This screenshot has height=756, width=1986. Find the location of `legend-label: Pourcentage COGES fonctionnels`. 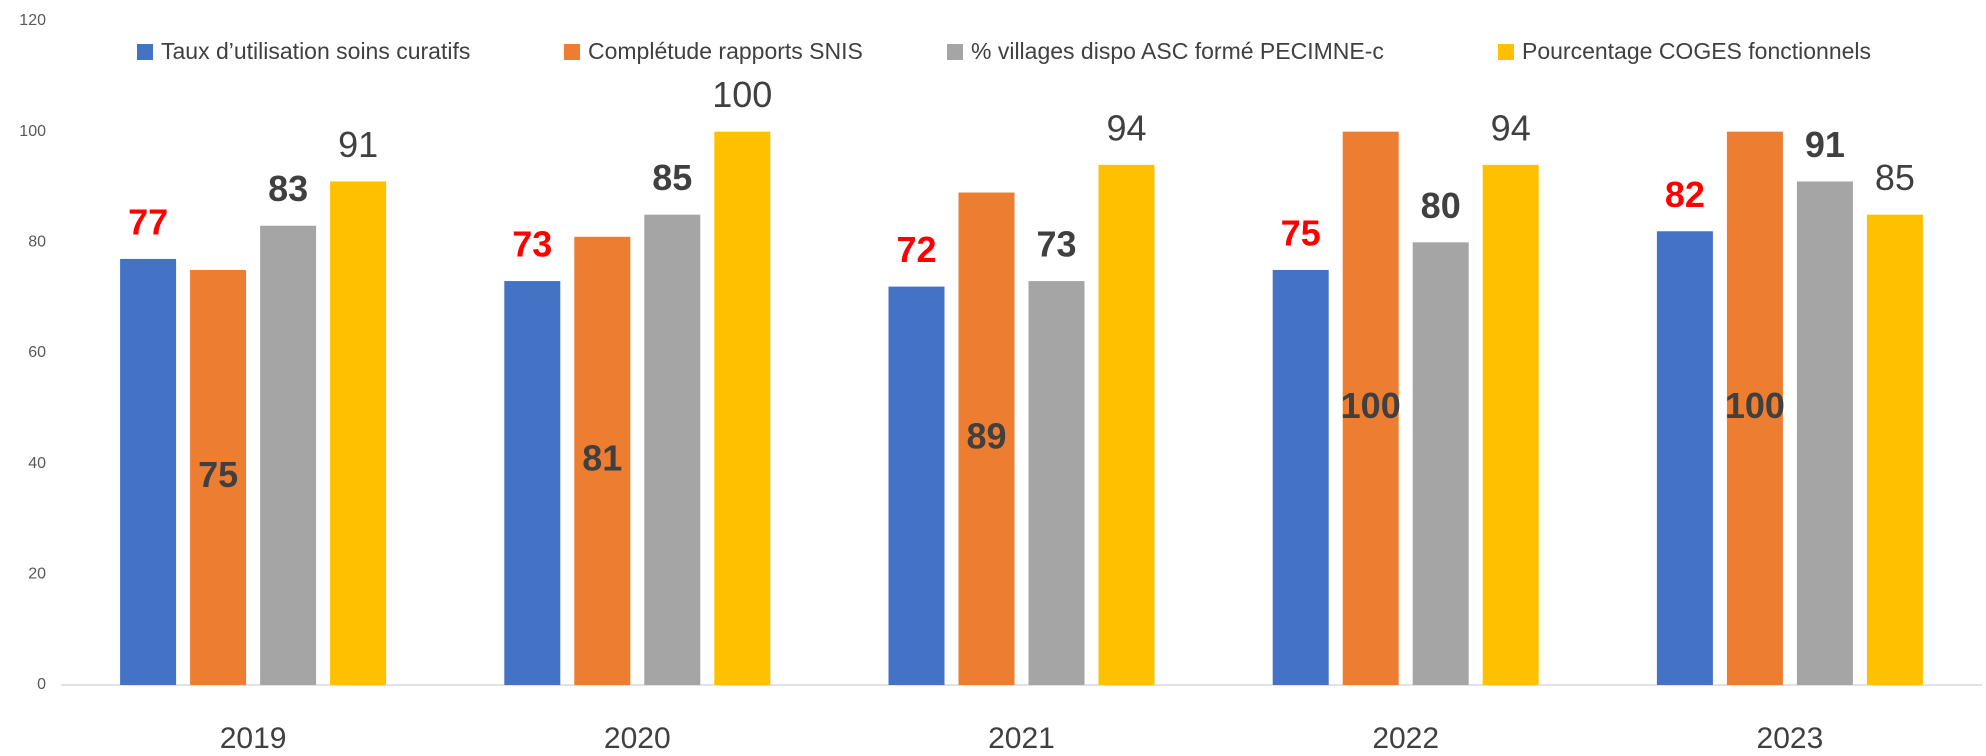

legend-label: Pourcentage COGES fonctionnels is located at coordinates (1696, 51).